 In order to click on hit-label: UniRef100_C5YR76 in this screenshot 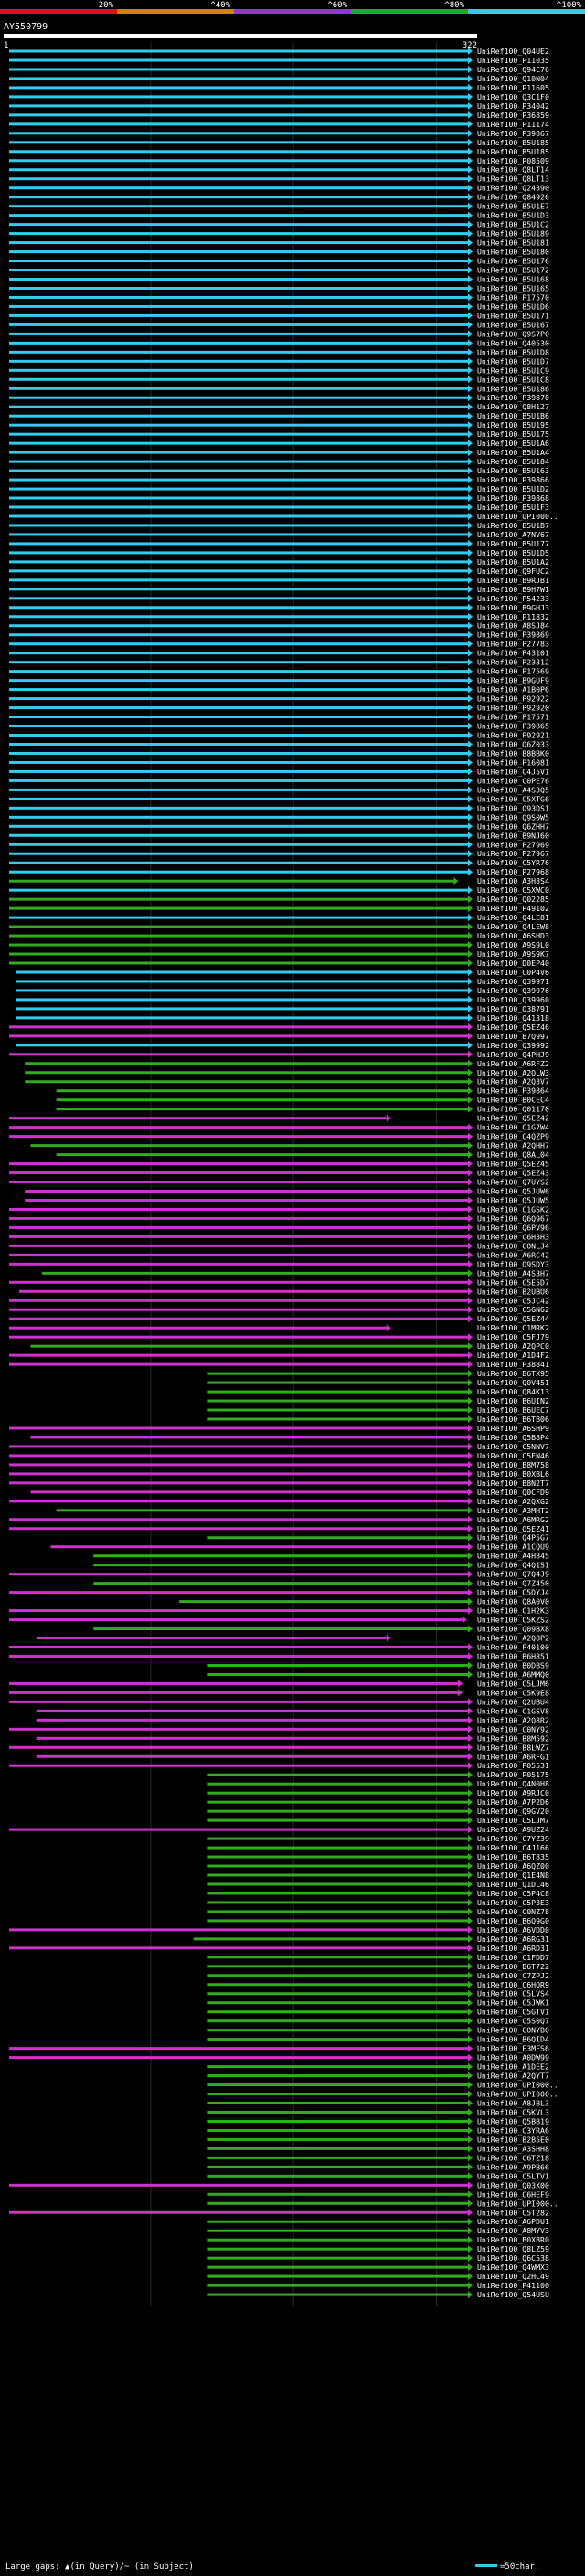, I will do `click(513, 862)`.